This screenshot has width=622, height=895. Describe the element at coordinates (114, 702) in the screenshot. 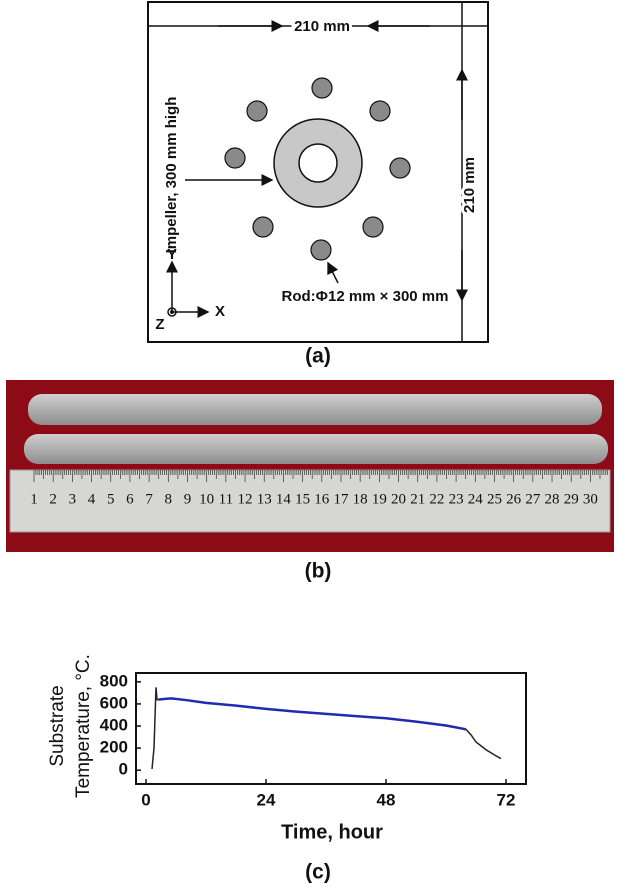

I see `y-tick-label: 600` at that location.